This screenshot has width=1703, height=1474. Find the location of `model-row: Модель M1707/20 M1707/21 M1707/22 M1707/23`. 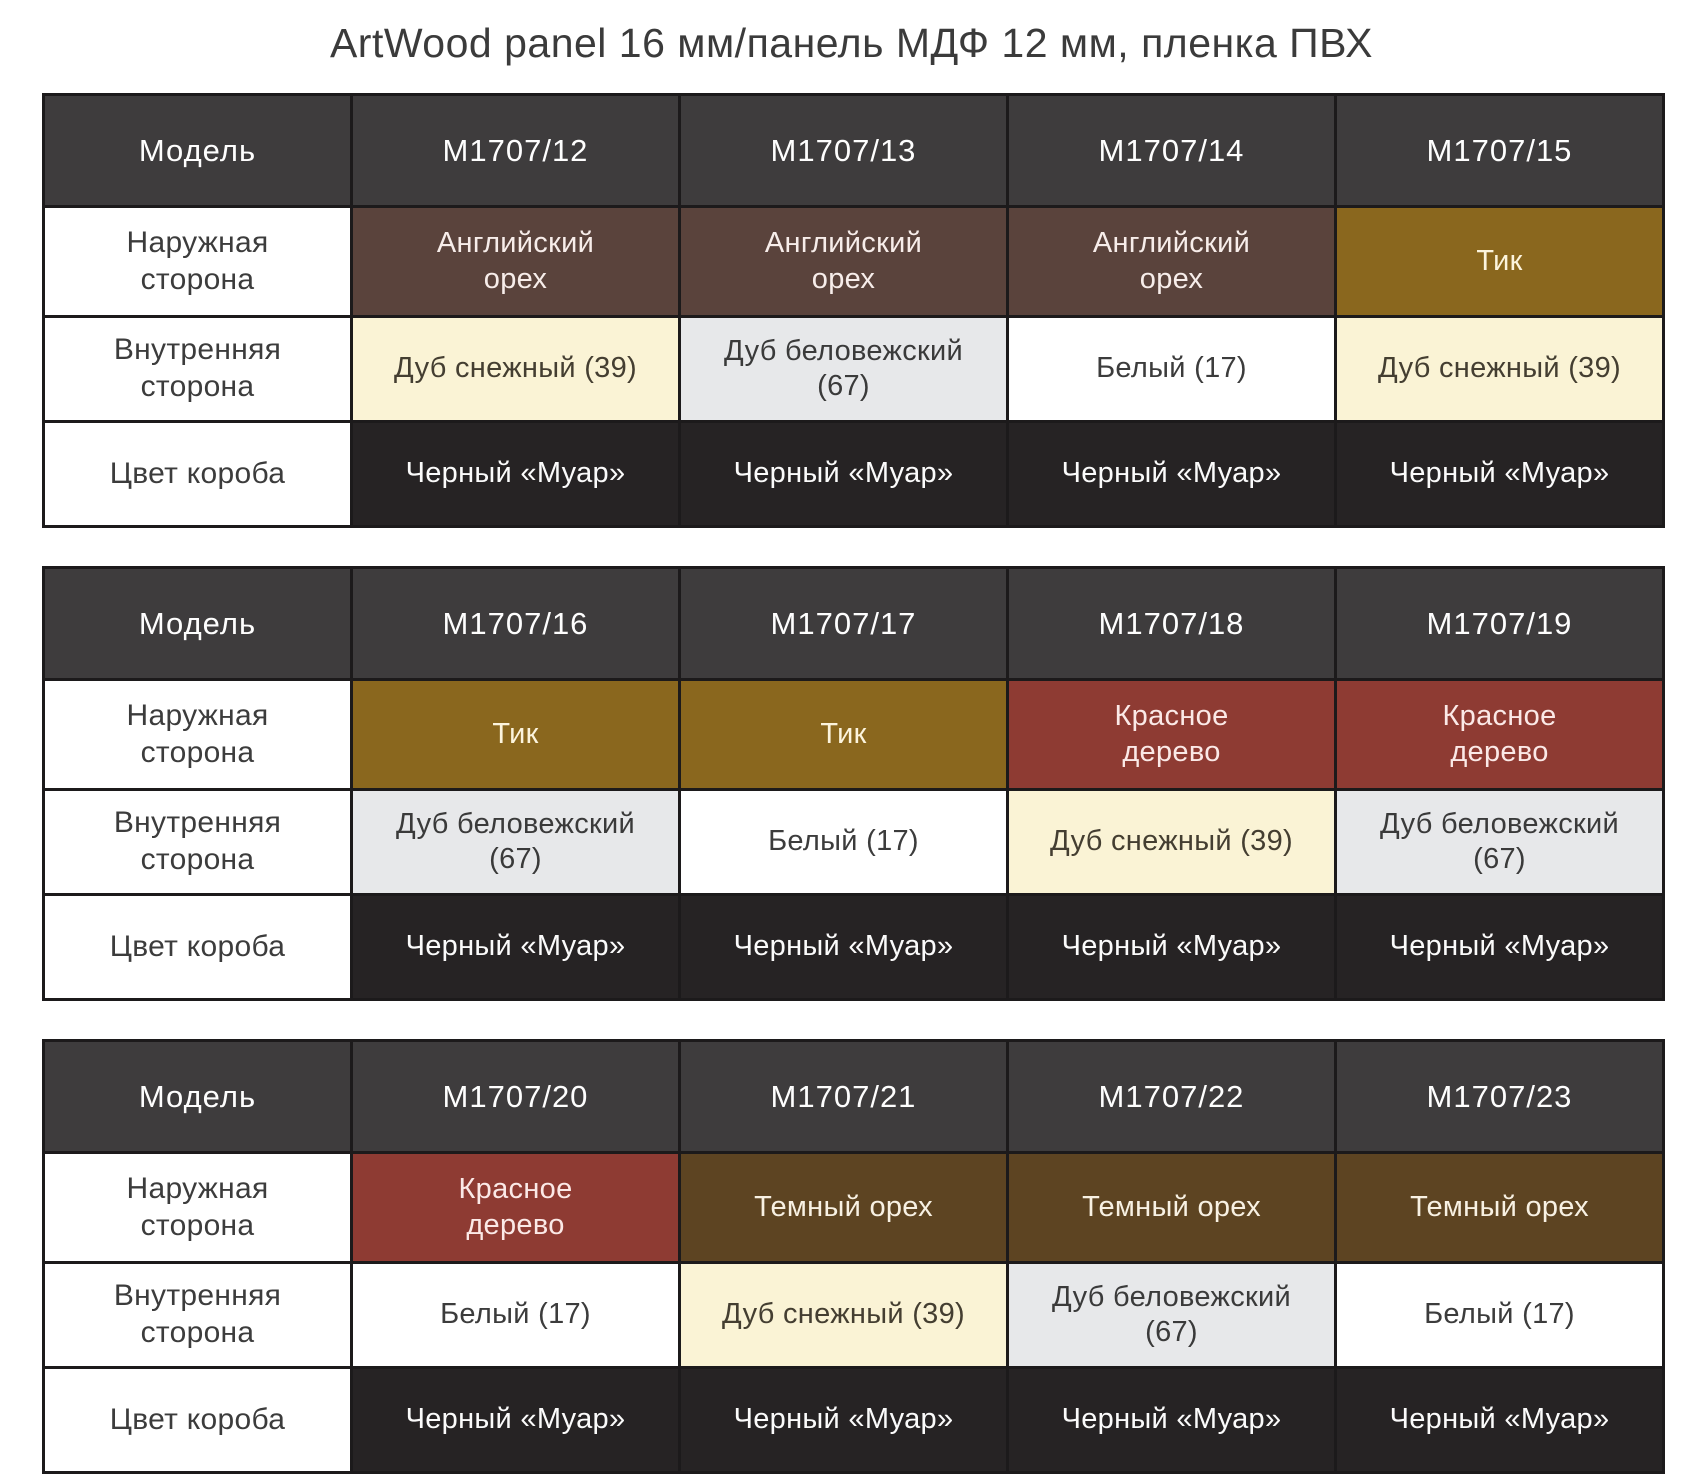

model-row: Модель M1707/20 M1707/21 M1707/22 M1707/23 is located at coordinates (853, 1096).